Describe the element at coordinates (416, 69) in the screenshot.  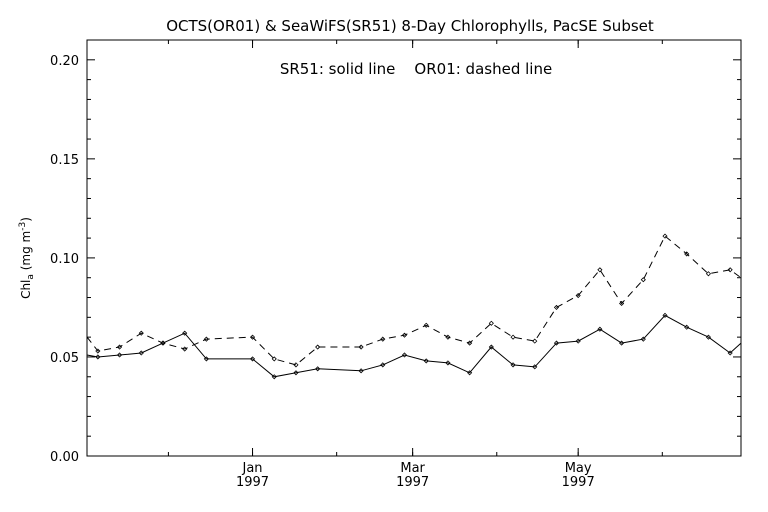
I see `legend-annotation: SR51: solid line OR01: dashed line` at that location.